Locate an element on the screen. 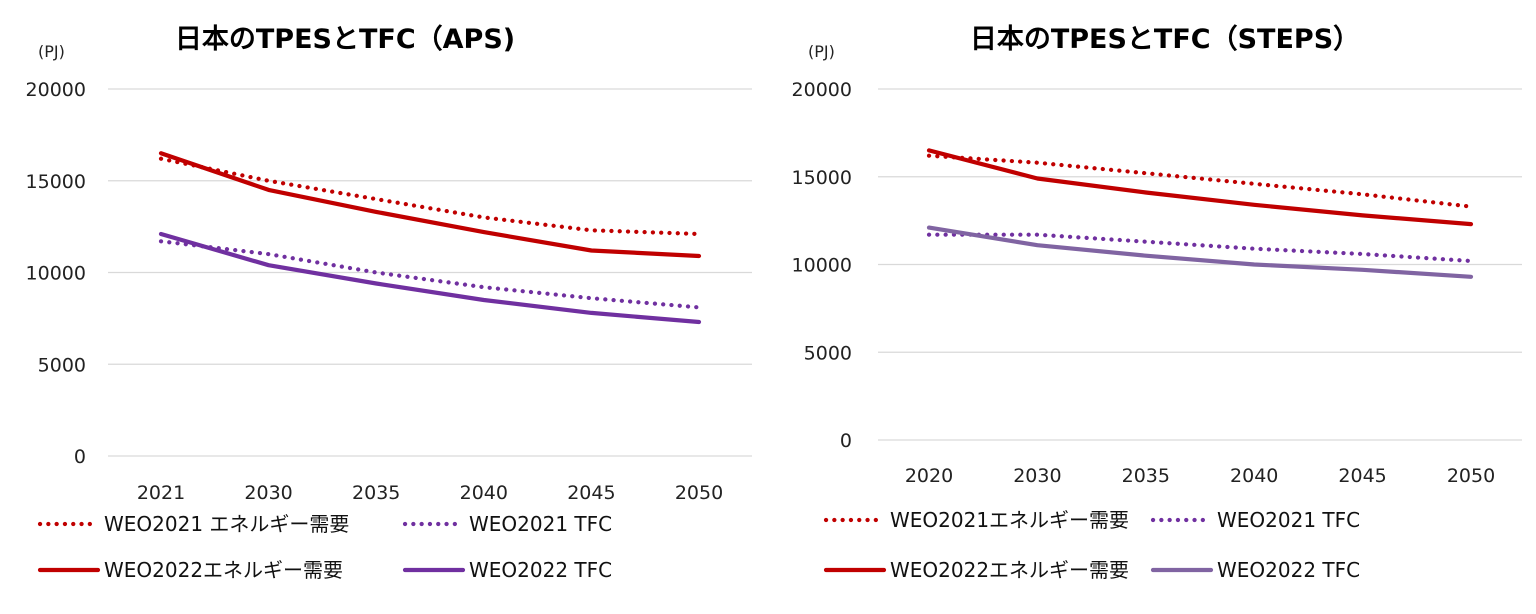 This screenshot has width=1536, height=614. chart-title: 日本のTPESとTFC（APS) is located at coordinates (345, 39).